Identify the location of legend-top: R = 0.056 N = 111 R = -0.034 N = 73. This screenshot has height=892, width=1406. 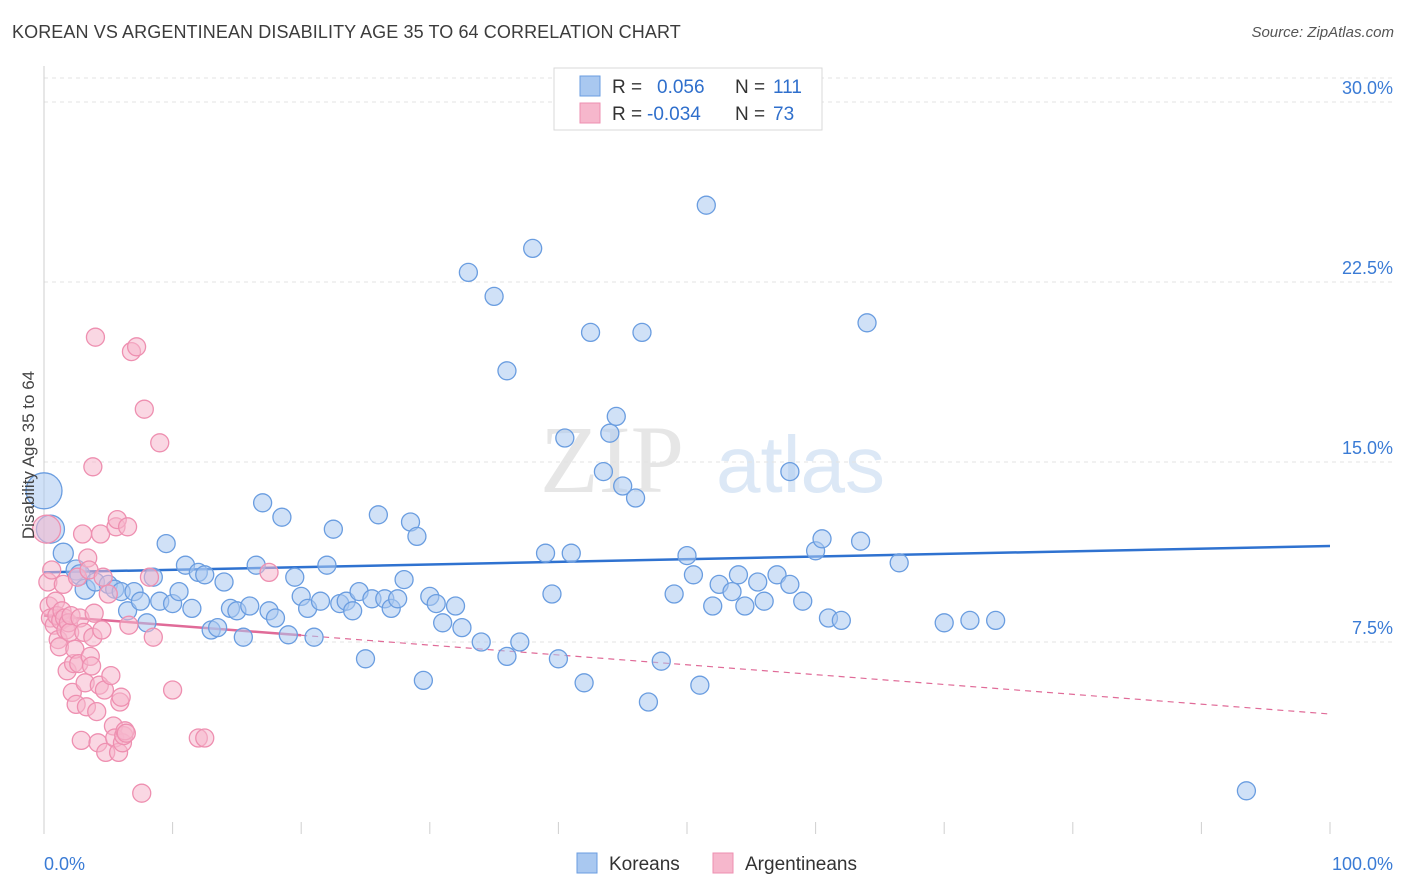
(688, 99).